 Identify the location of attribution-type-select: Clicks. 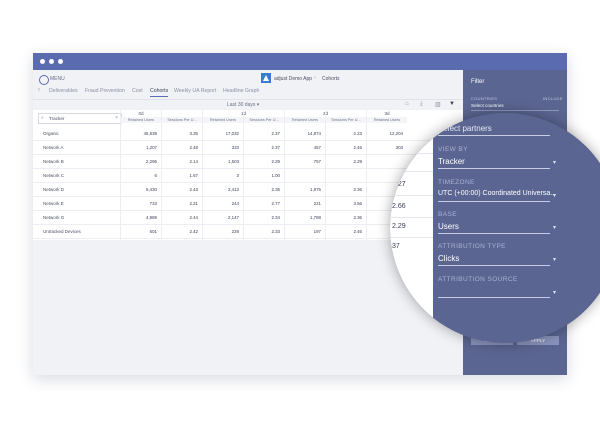
(449, 258).